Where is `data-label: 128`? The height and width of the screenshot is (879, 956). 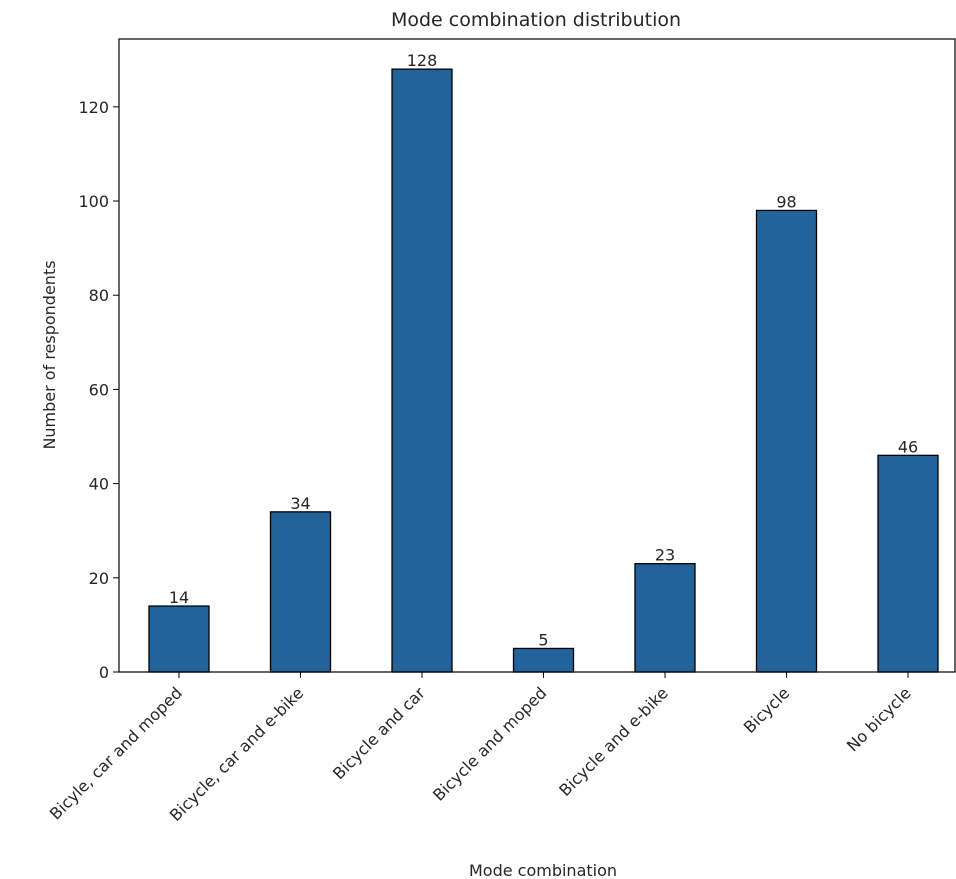
data-label: 128 is located at coordinates (422, 60).